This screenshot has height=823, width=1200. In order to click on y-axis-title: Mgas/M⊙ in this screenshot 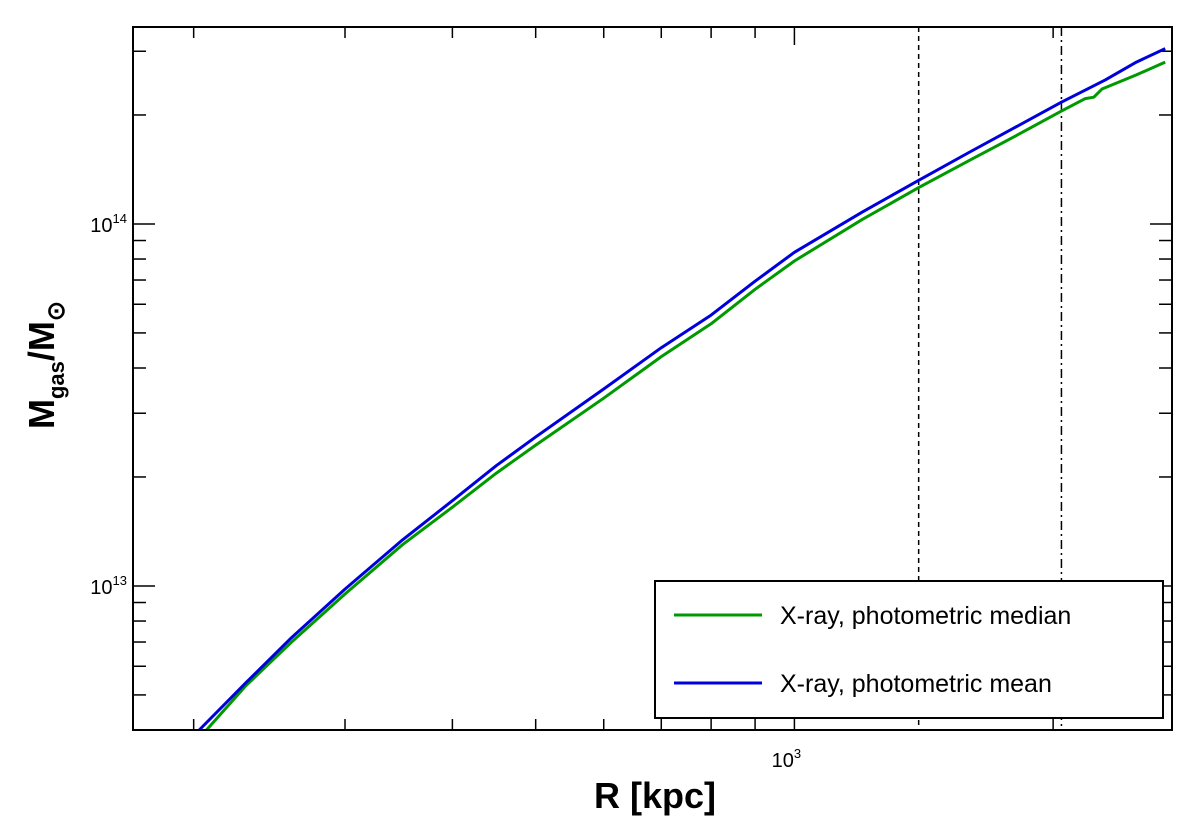, I will do `click(45, 365)`.